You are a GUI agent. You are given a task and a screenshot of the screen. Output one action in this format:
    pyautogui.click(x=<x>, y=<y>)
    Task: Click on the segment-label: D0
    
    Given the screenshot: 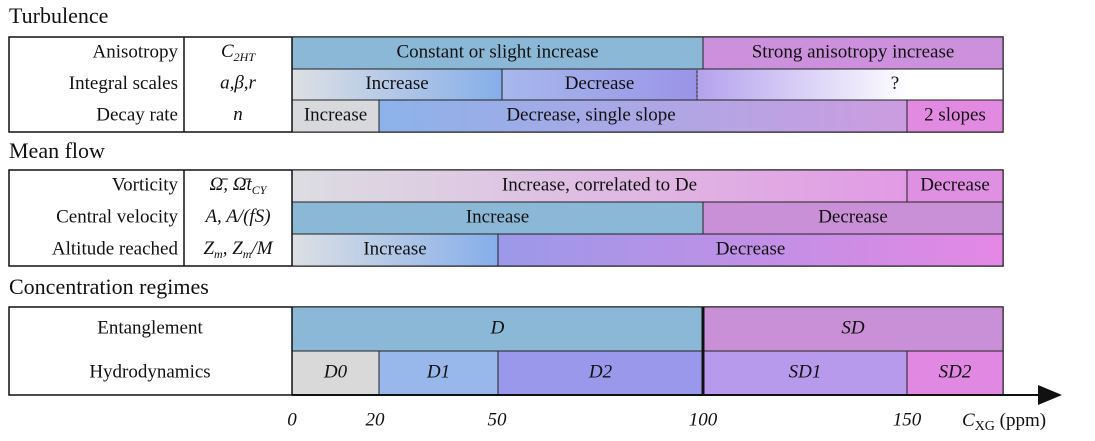 What is the action you would take?
    pyautogui.click(x=335, y=371)
    